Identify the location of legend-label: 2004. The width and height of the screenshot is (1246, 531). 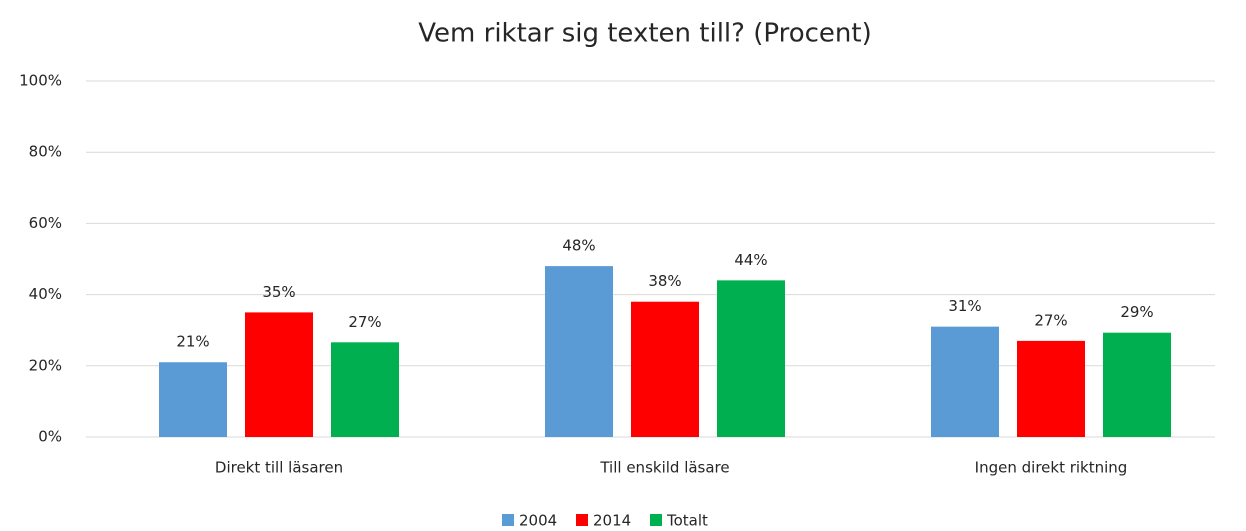
(538, 521).